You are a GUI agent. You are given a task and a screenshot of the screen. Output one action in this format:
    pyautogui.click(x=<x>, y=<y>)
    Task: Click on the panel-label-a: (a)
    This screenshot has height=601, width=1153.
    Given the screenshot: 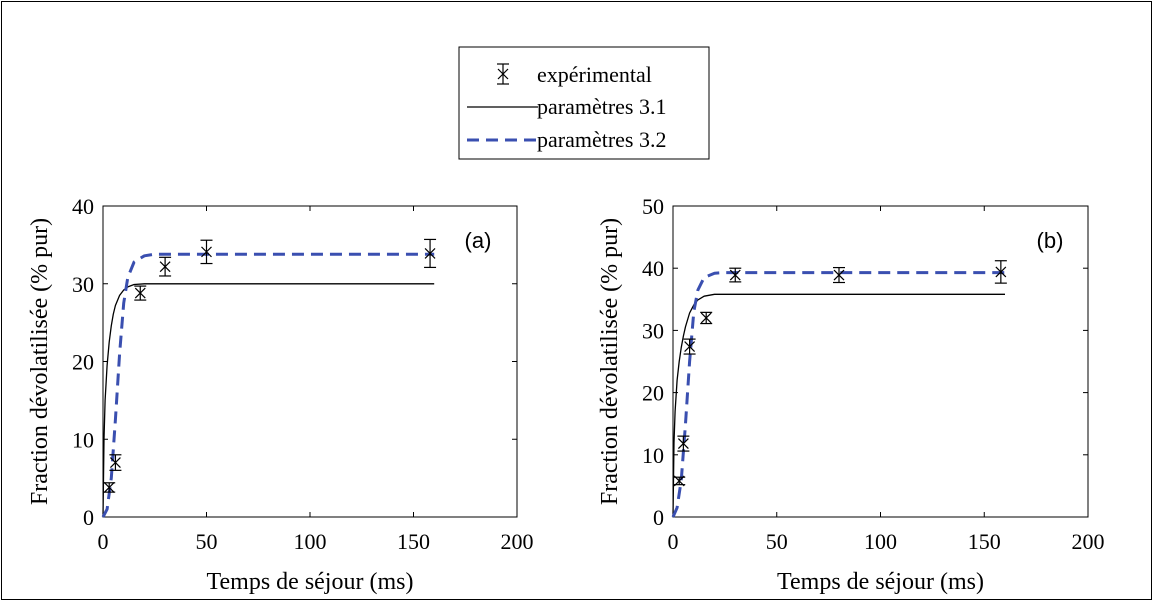 What is the action you would take?
    pyautogui.click(x=478, y=240)
    